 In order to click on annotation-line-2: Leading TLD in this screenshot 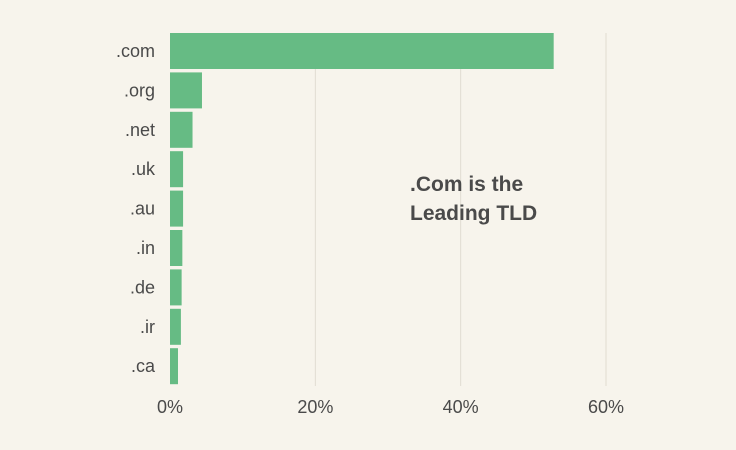, I will do `click(473, 213)`.